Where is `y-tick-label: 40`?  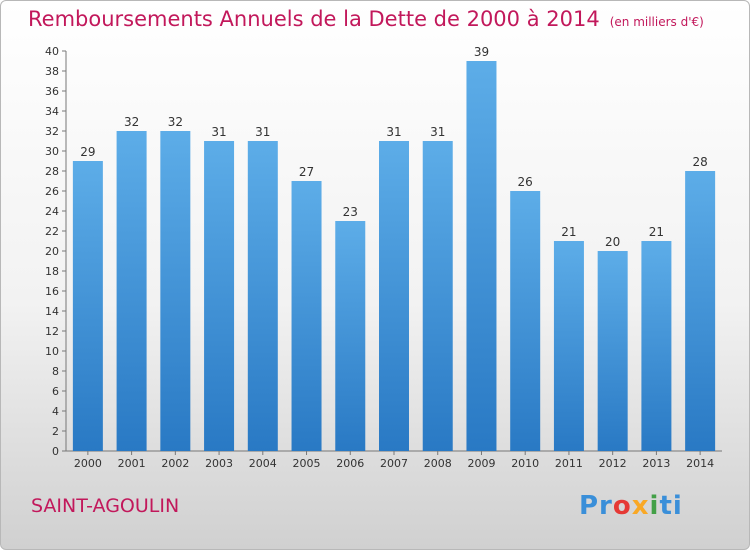
y-tick-label: 40 is located at coordinates (52, 51).